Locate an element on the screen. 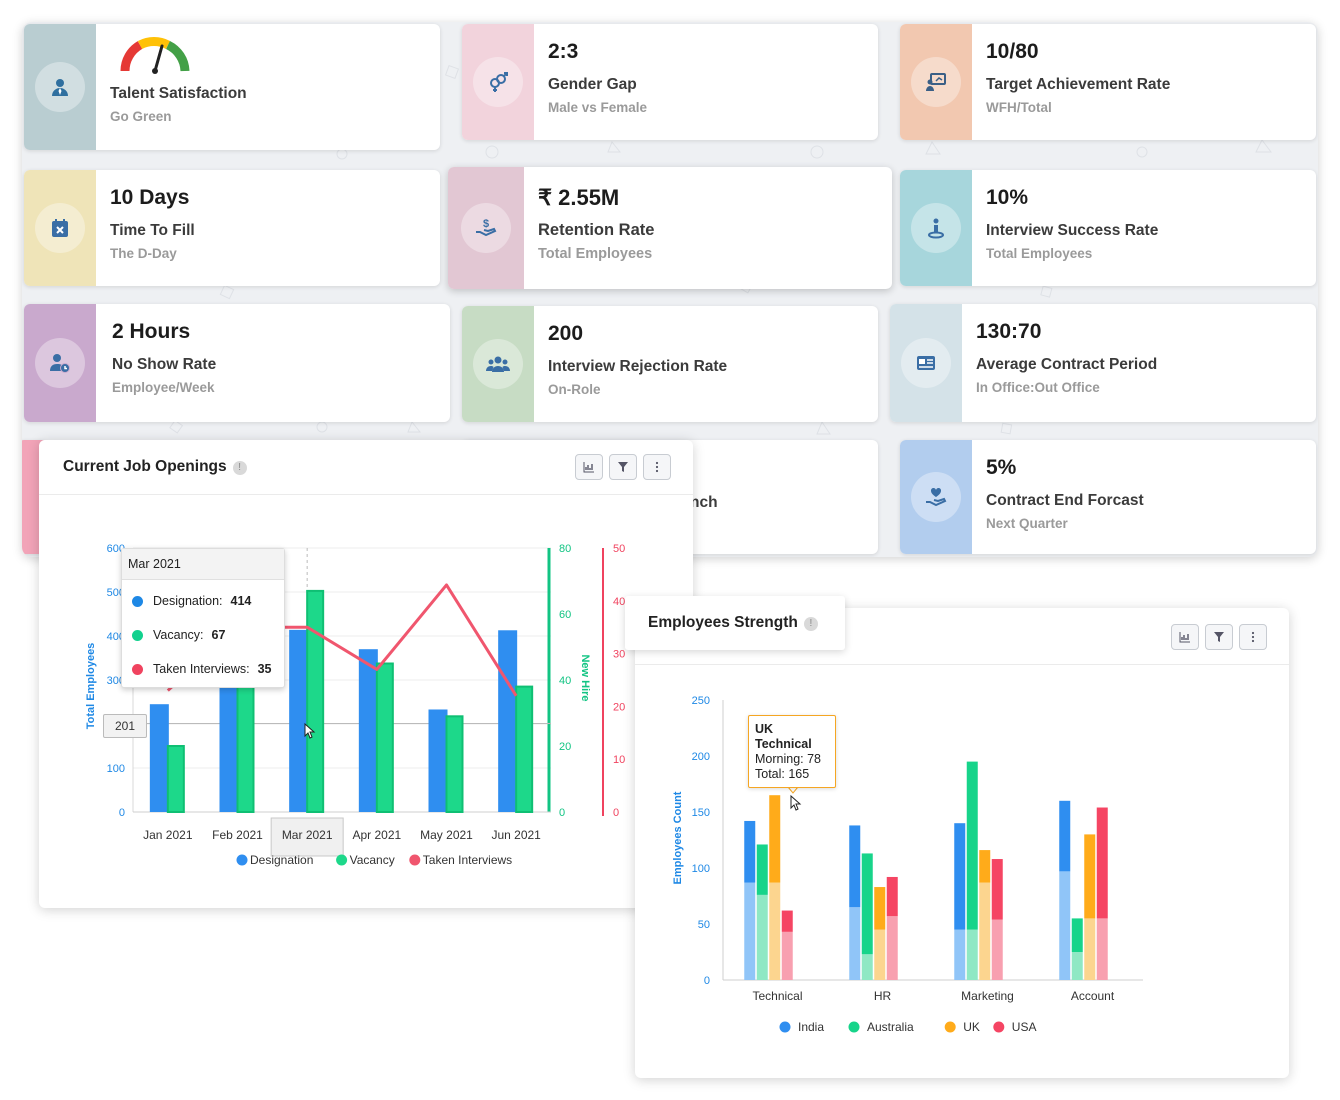 The height and width of the screenshot is (1100, 1340). presentation-icon is located at coordinates (936, 82).